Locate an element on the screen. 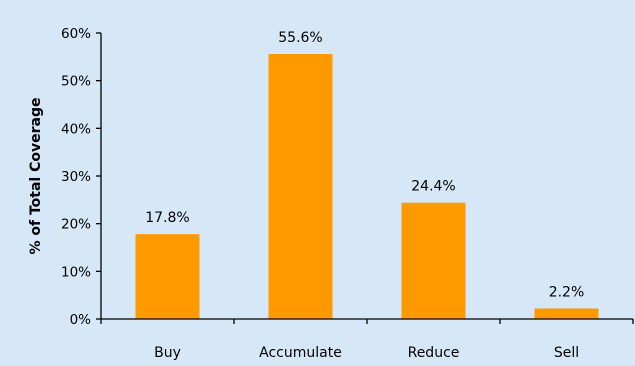 The image size is (635, 366). y-tick-label: 0% is located at coordinates (81, 320).